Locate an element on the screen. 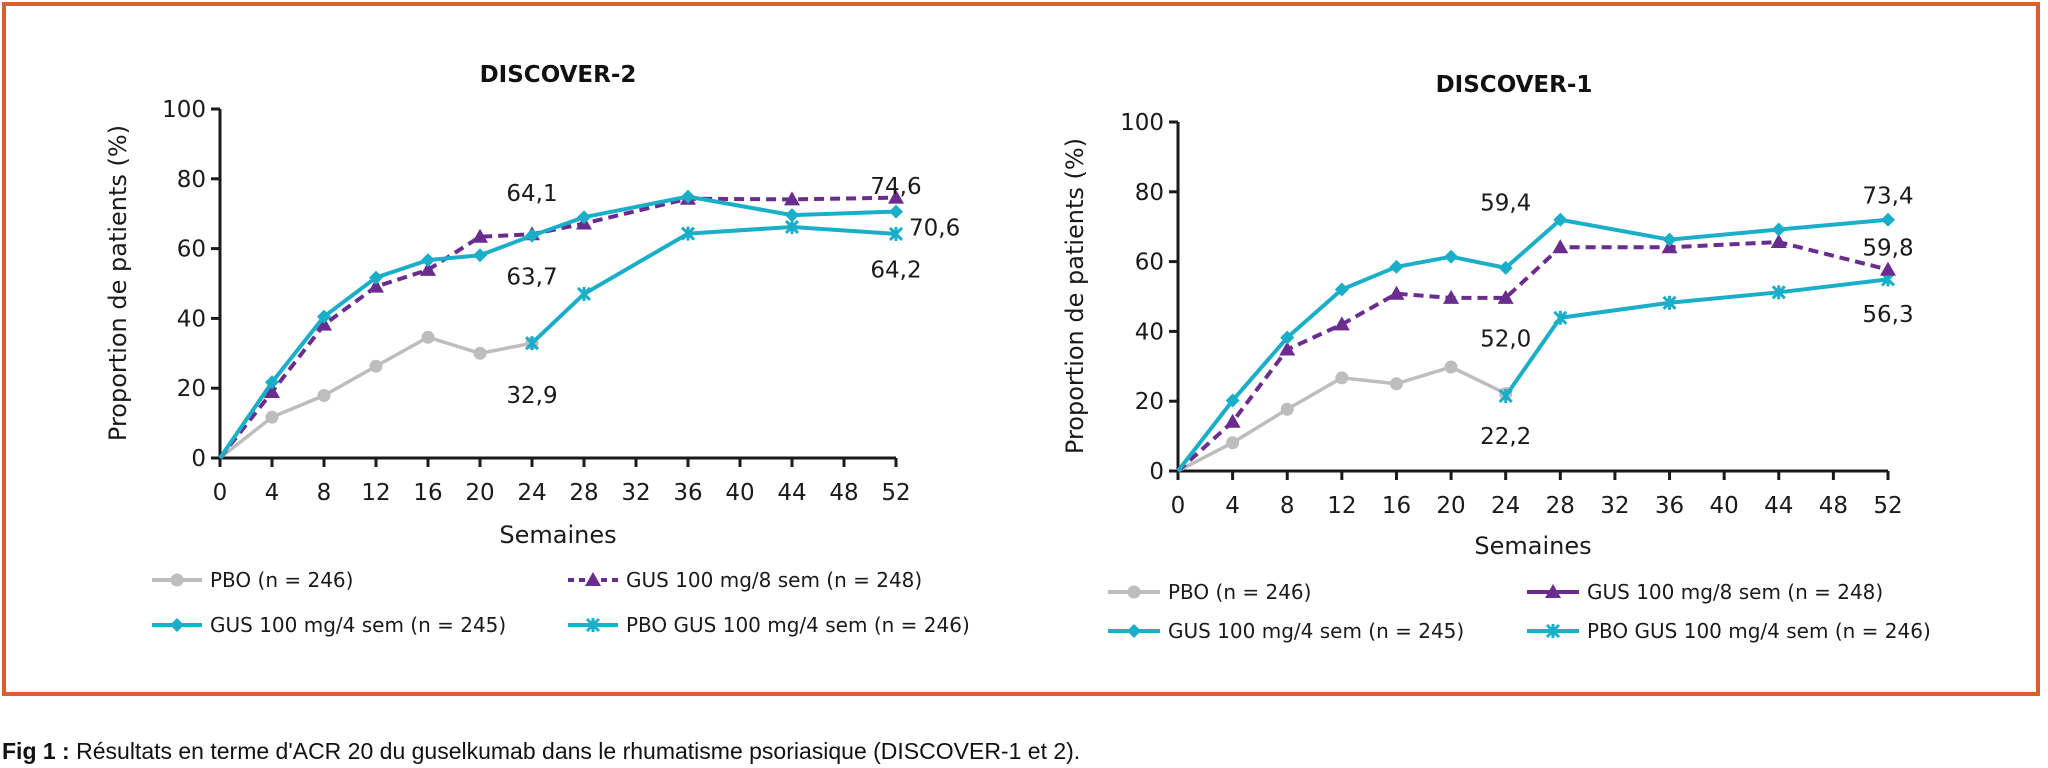 This screenshot has width=2048, height=768. x-tick-label: 48 is located at coordinates (843, 493).